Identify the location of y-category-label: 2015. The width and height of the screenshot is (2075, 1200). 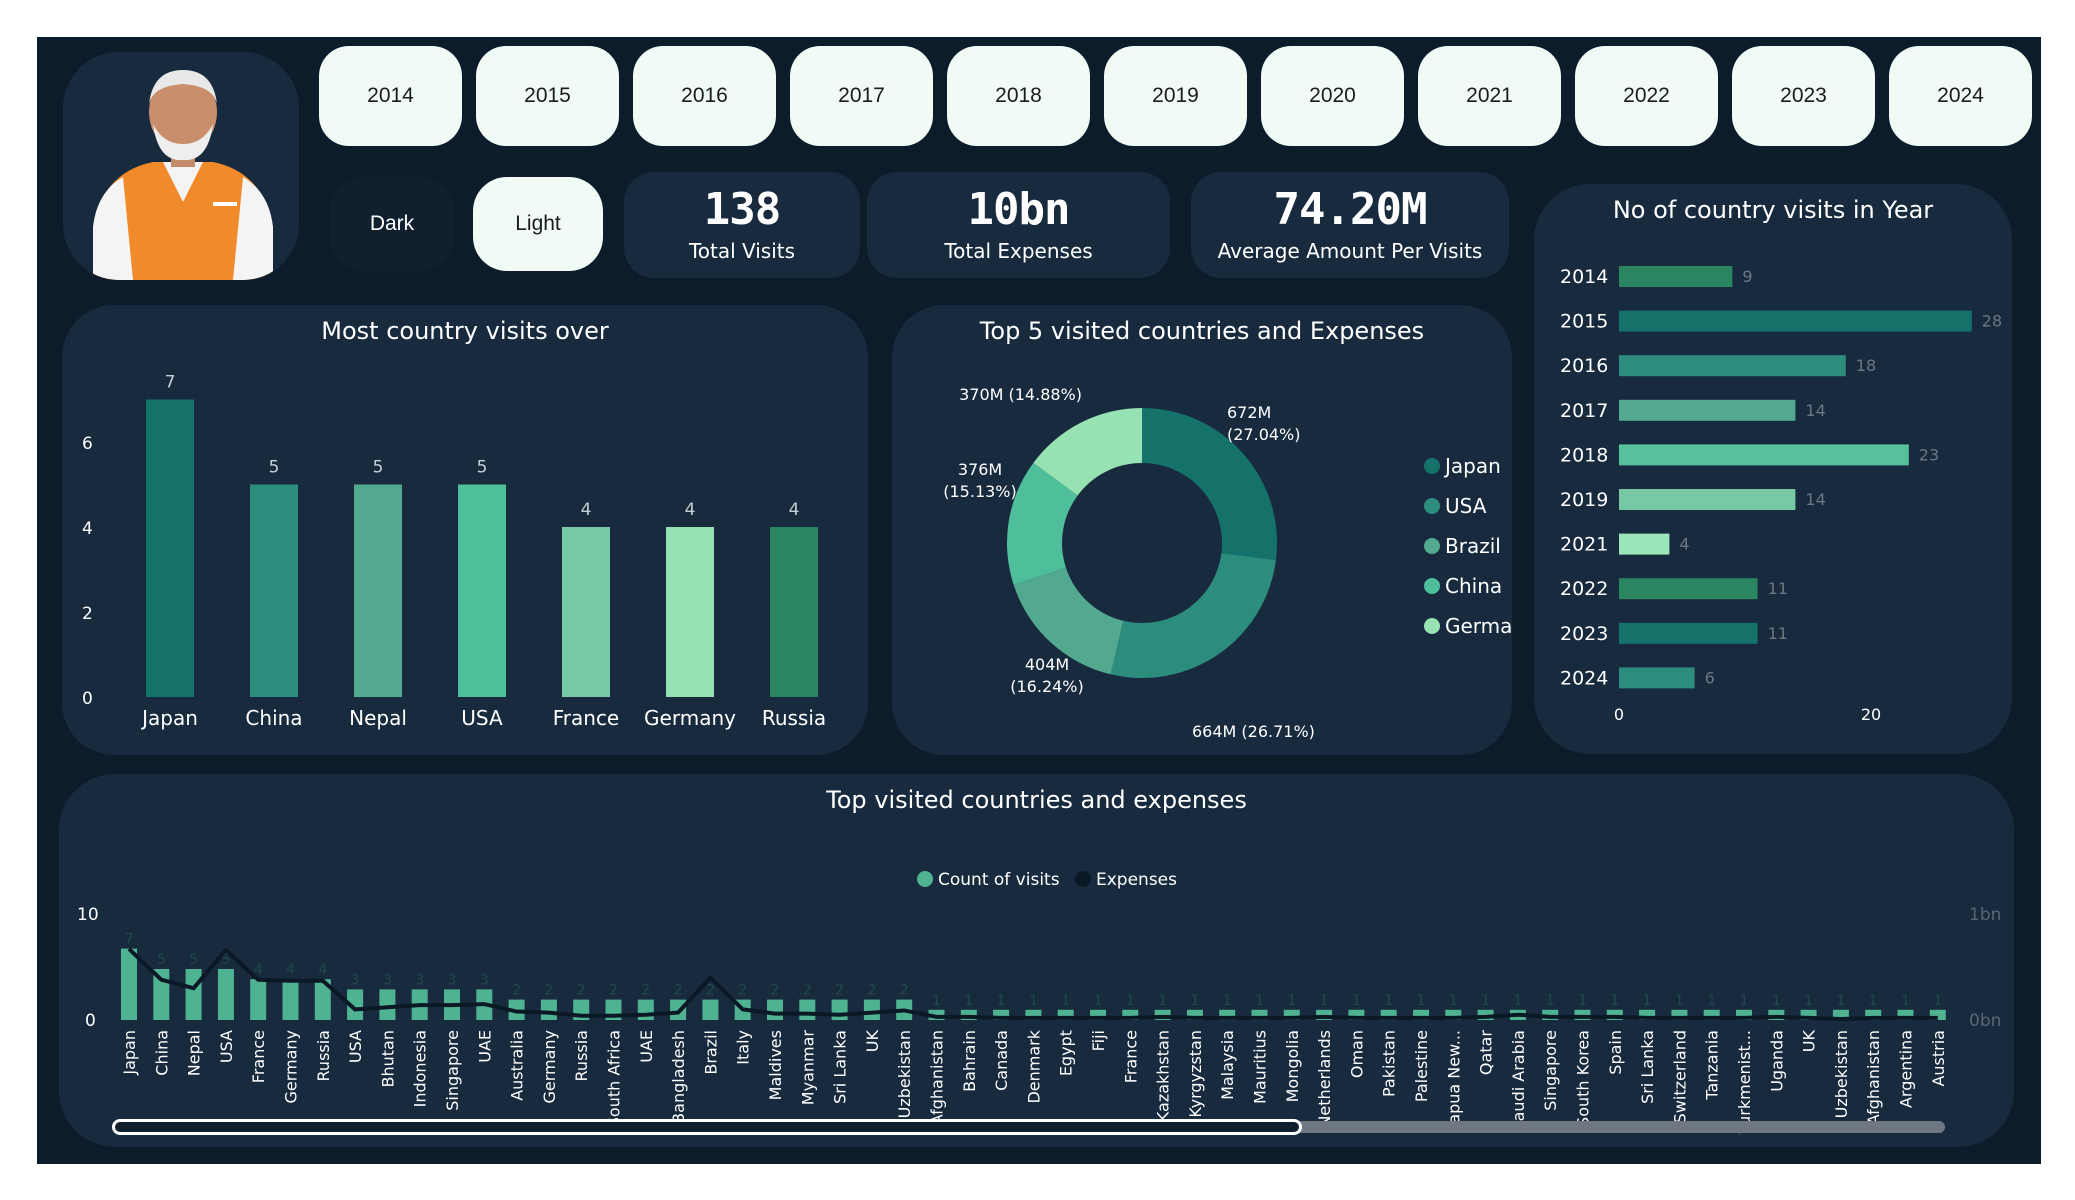
(1584, 322).